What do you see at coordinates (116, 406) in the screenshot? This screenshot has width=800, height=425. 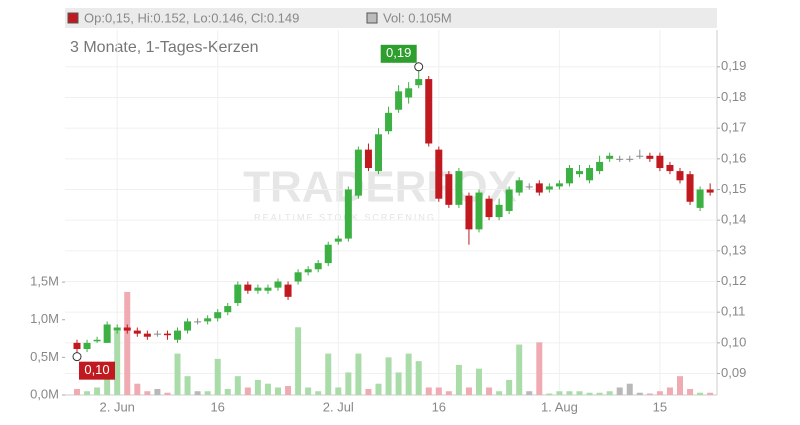 I see `x-tick-label: 2. Jun` at bounding box center [116, 406].